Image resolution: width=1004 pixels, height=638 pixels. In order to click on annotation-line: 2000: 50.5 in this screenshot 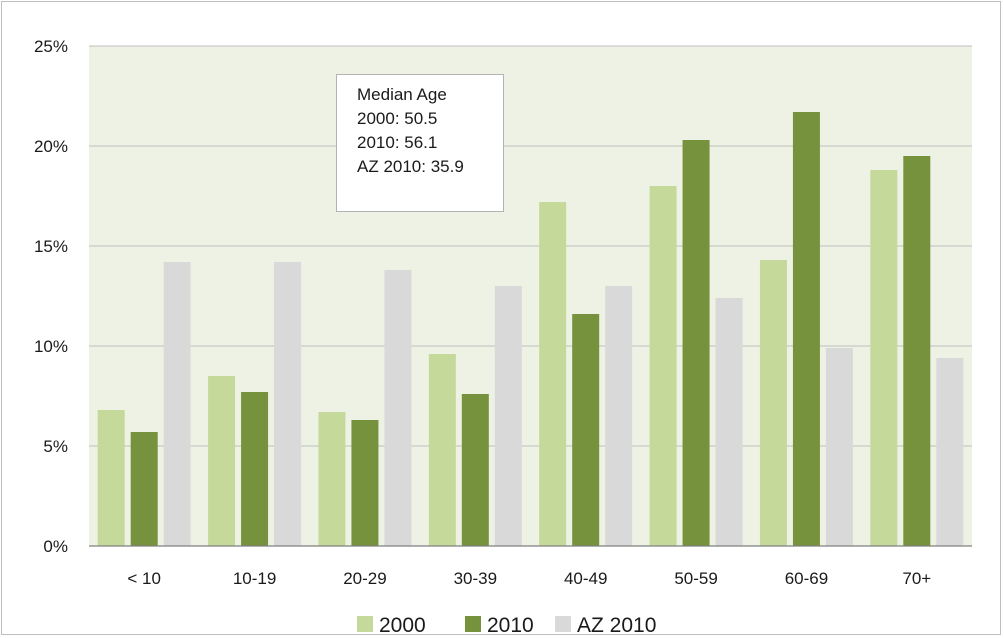, I will do `click(397, 118)`.